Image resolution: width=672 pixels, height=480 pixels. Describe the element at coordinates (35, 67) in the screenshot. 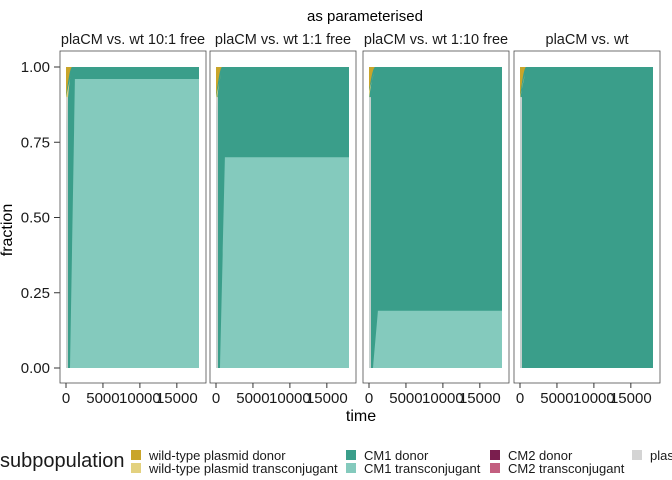

I see `y-tick-label: 1.00` at that location.